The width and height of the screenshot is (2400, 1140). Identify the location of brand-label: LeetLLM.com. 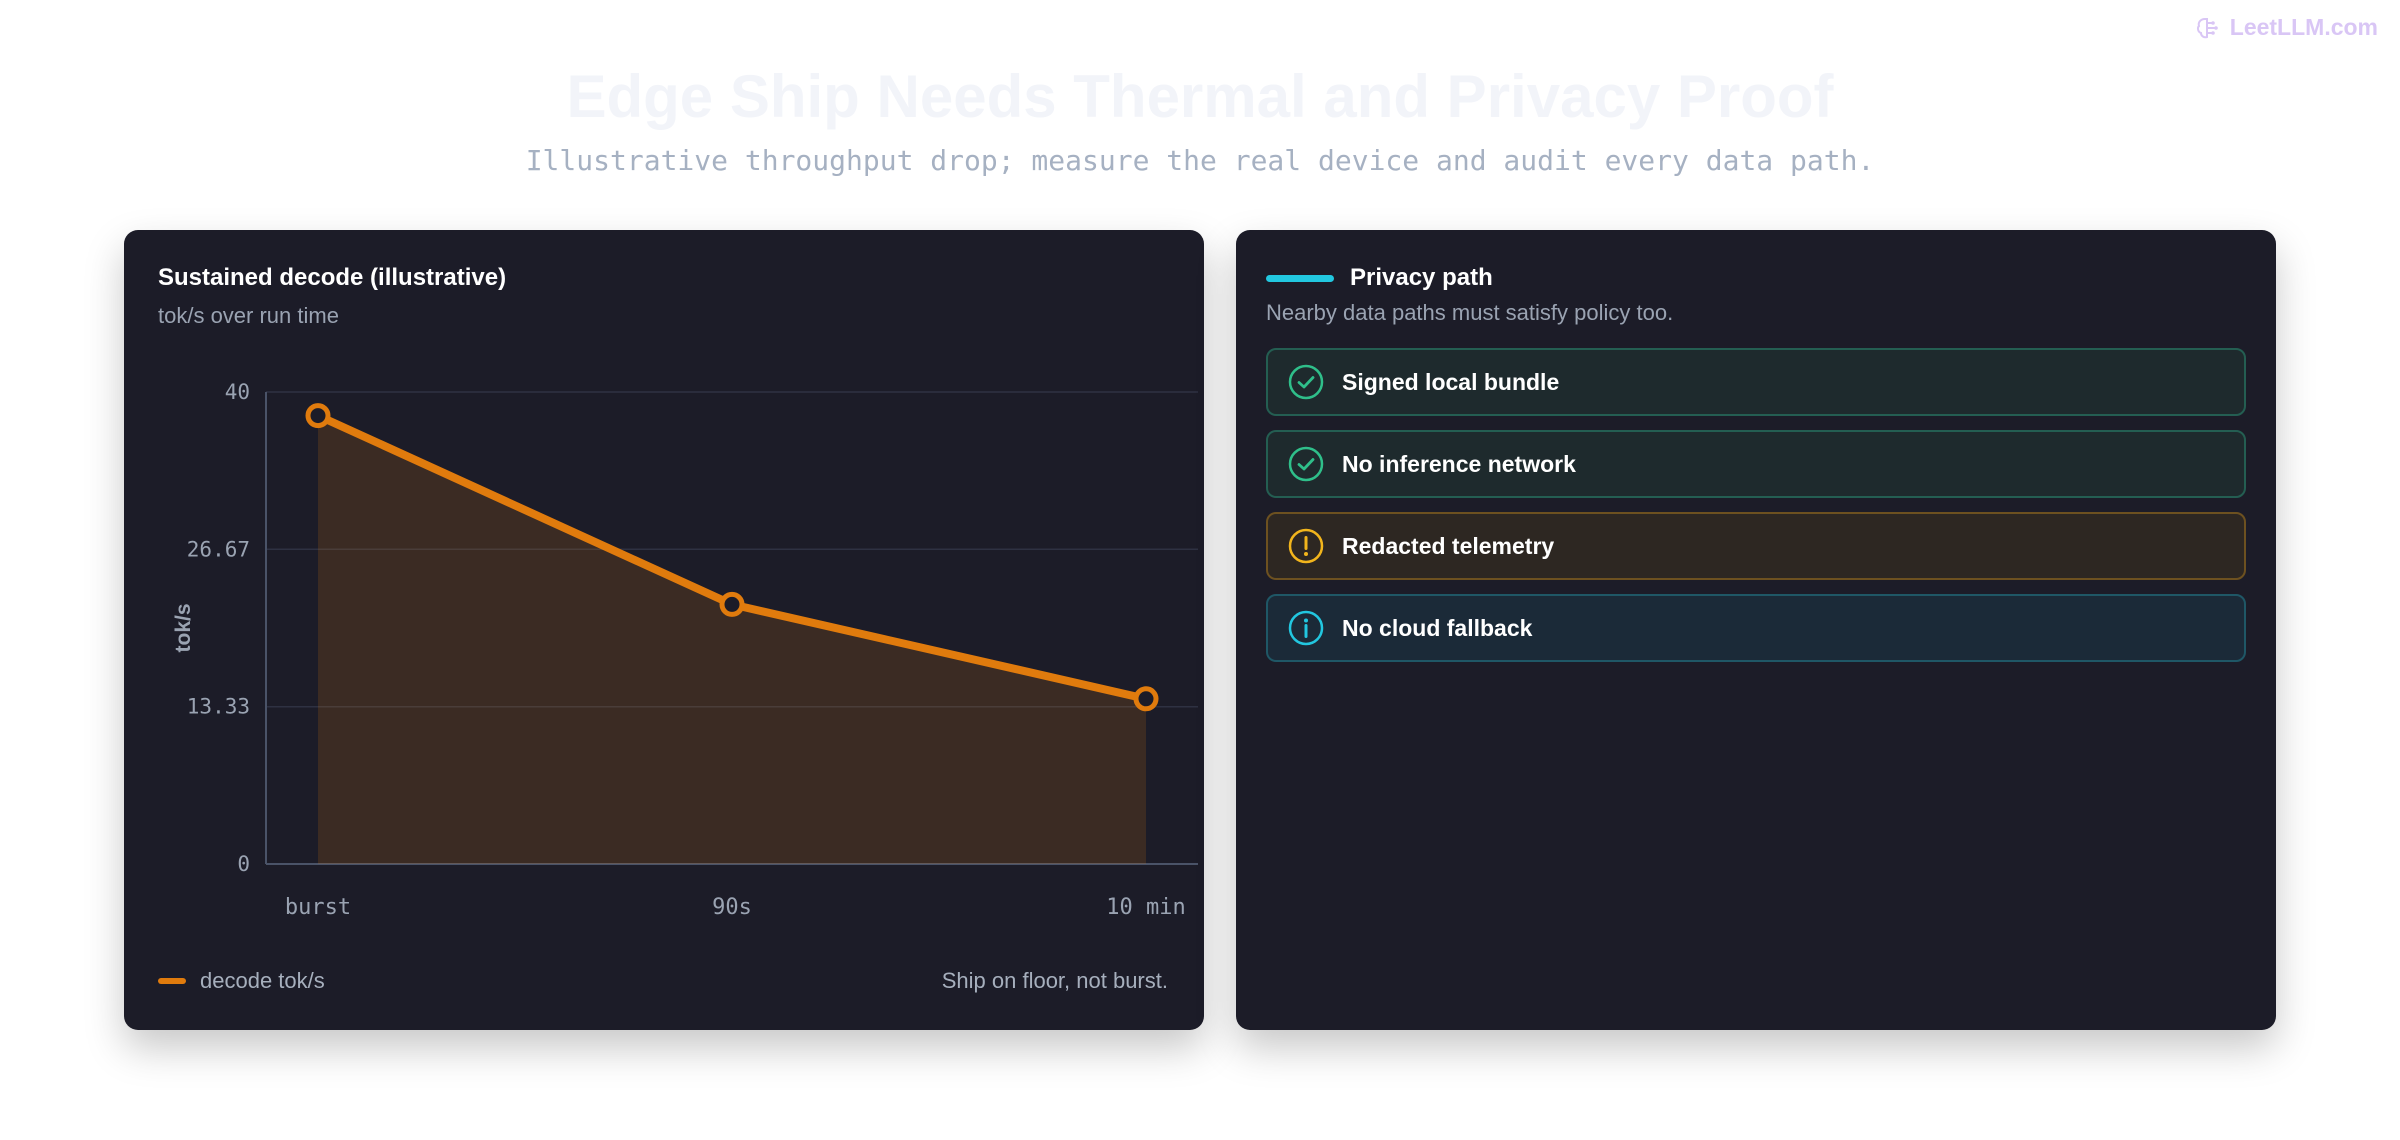
(2303, 27).